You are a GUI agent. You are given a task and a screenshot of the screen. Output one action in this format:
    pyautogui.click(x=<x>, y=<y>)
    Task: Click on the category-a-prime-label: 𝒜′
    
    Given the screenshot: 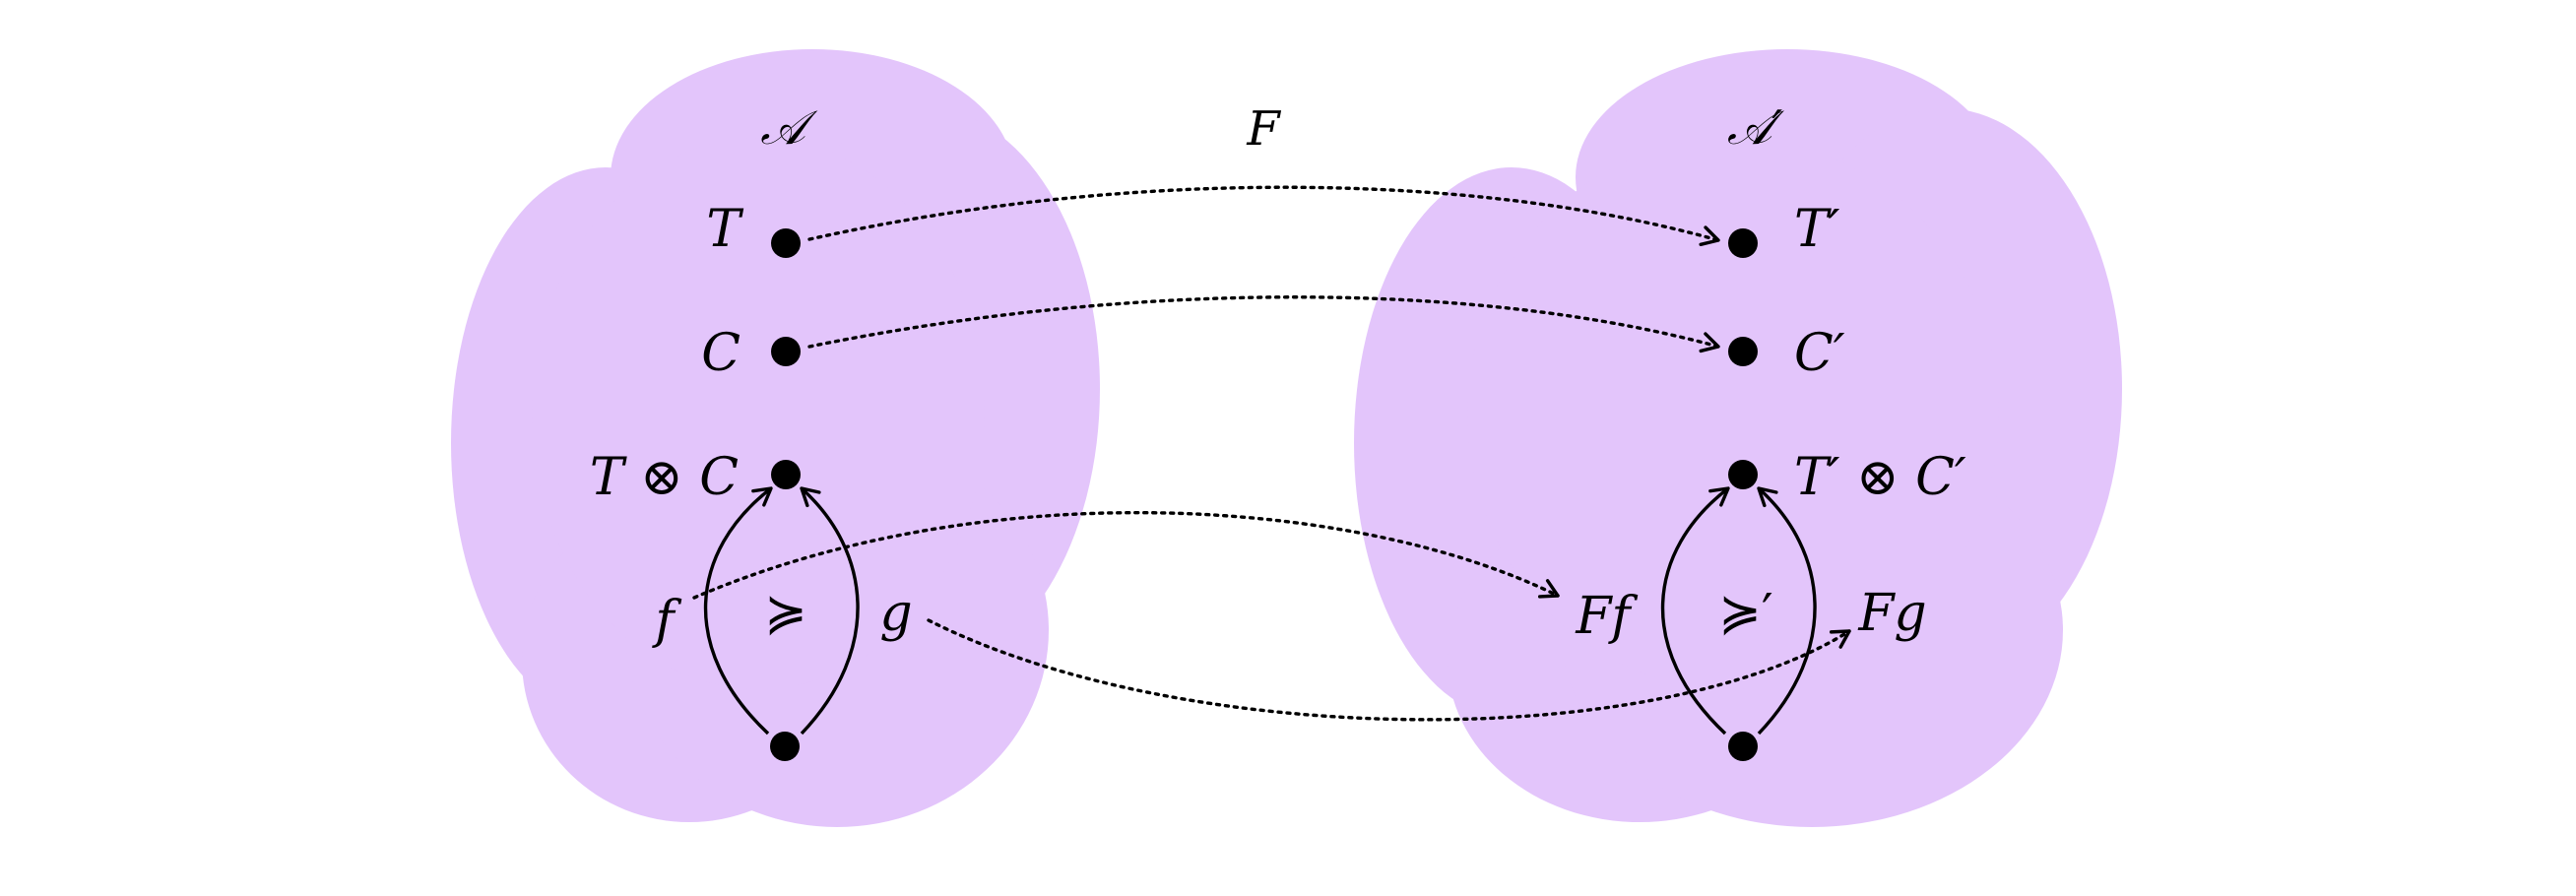 What is the action you would take?
    pyautogui.click(x=1756, y=128)
    